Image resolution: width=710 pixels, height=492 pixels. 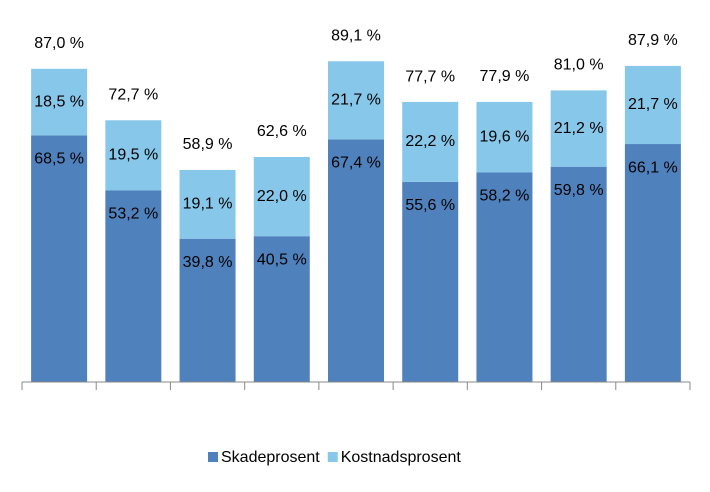 What do you see at coordinates (356, 163) in the screenshot?
I see `value-label: 67,4 %` at bounding box center [356, 163].